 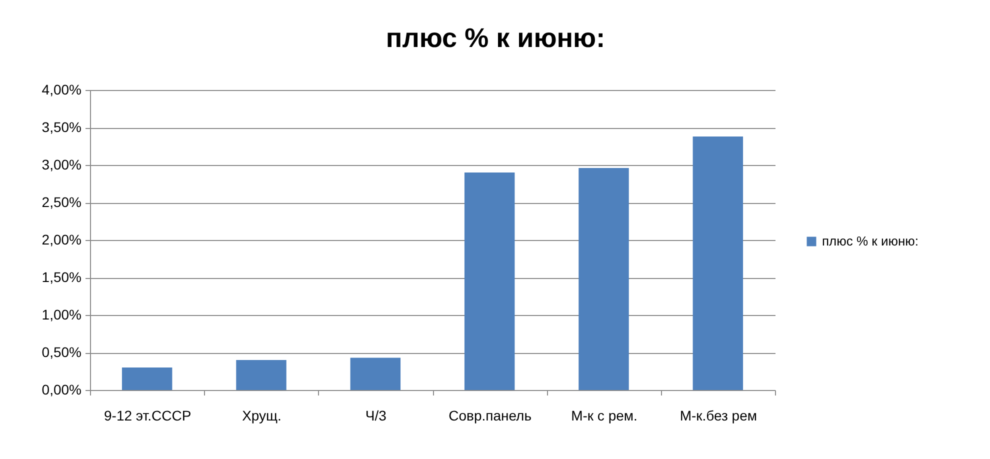 What do you see at coordinates (496, 38) in the screenshot?
I see `chart-title: плюс % к июню:` at bounding box center [496, 38].